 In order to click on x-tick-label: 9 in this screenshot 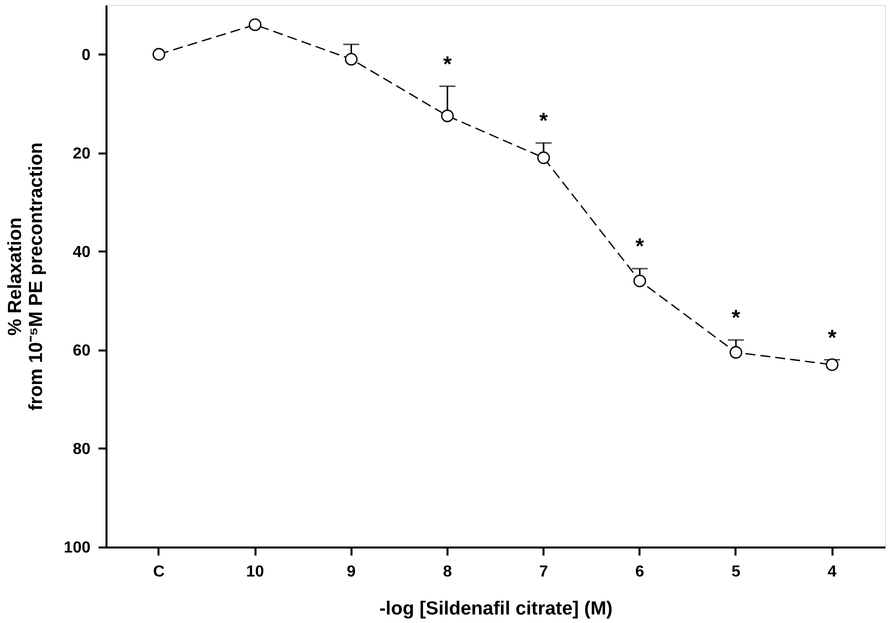, I will do `click(351, 572)`.